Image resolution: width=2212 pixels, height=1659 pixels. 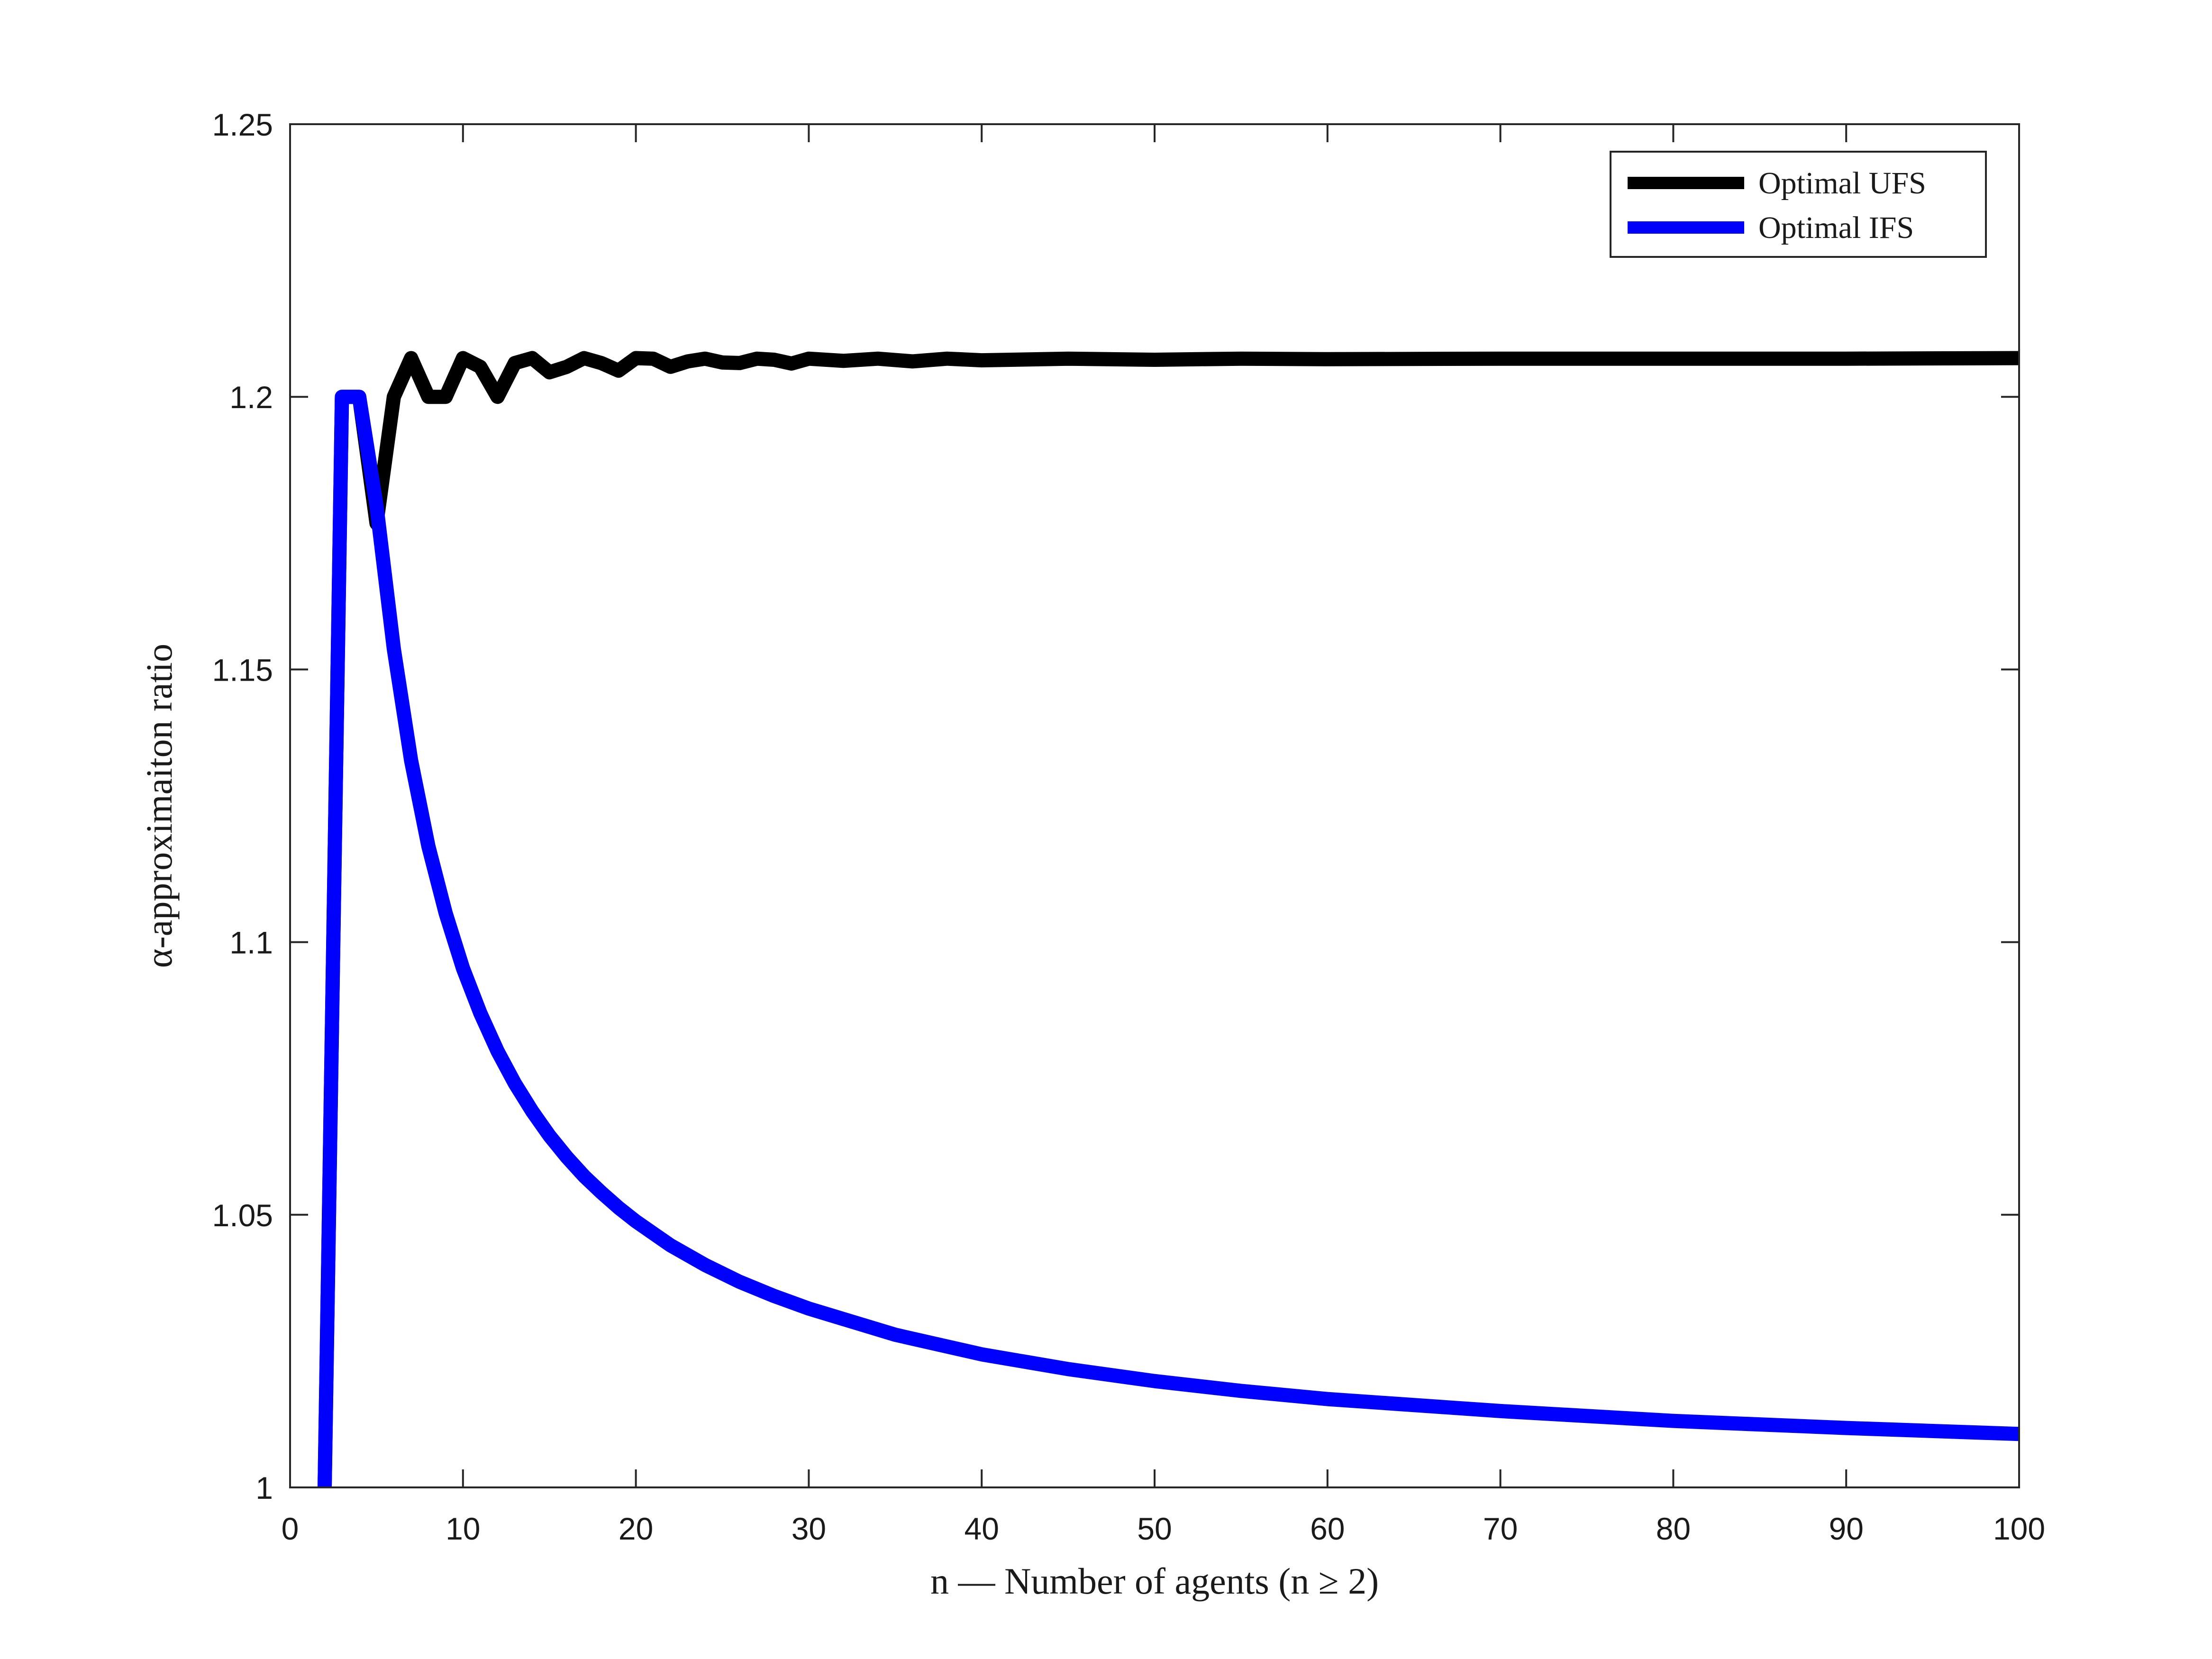 I want to click on legend: Optimal UFS Optimal IFS, so click(x=1798, y=204).